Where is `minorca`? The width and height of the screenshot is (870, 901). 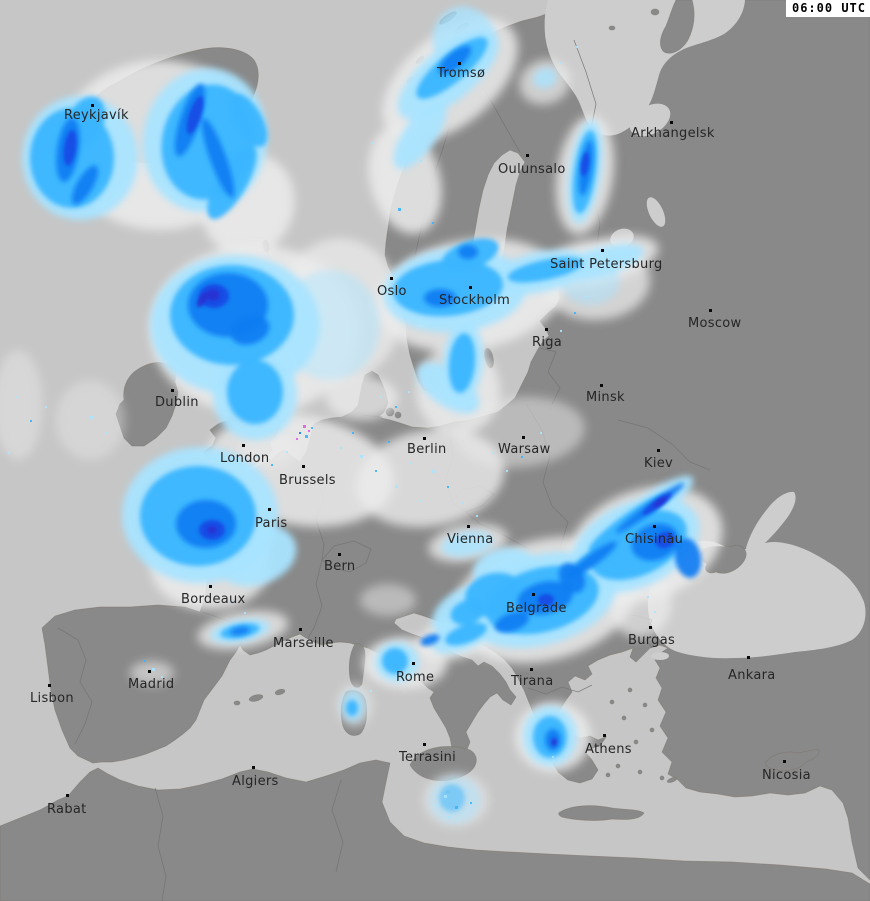 minorca is located at coordinates (280, 692).